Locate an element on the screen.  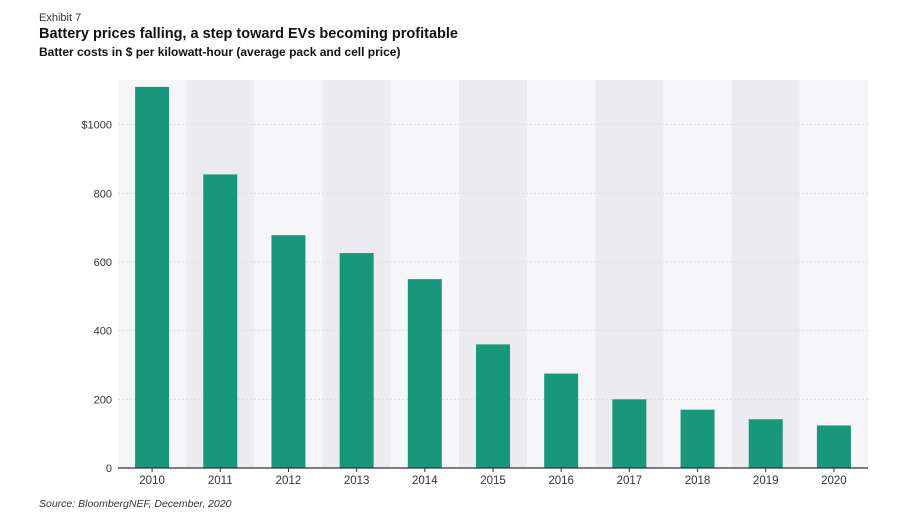
y-tick-label: 800 is located at coordinates (103, 194).